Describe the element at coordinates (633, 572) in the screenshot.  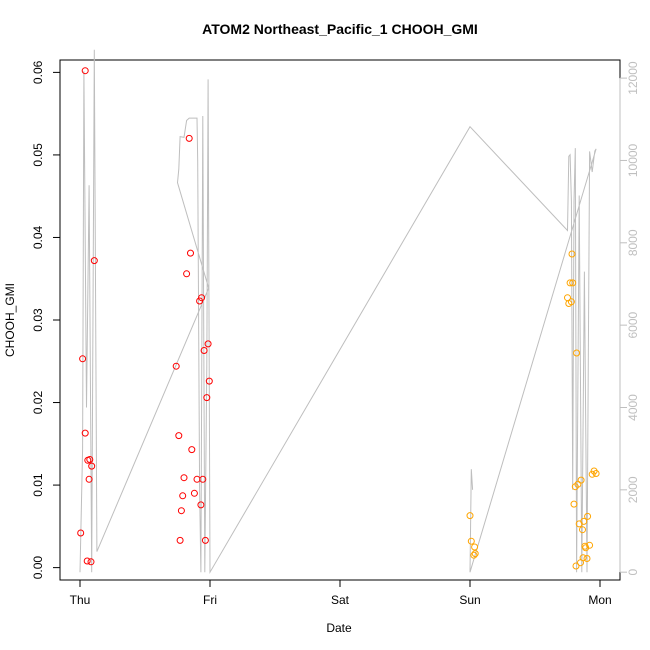
I see `y2-tick-label: 0` at that location.